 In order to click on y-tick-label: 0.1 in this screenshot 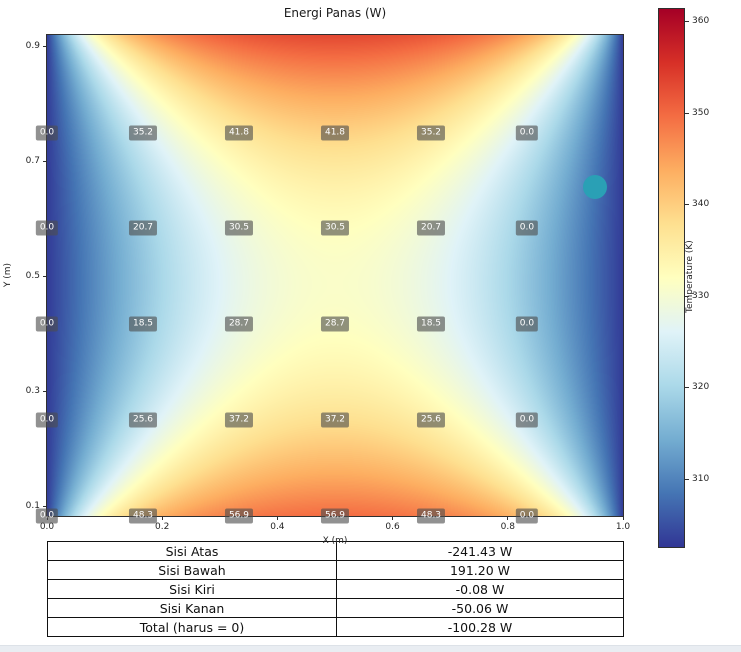, I will do `click(32, 505)`.